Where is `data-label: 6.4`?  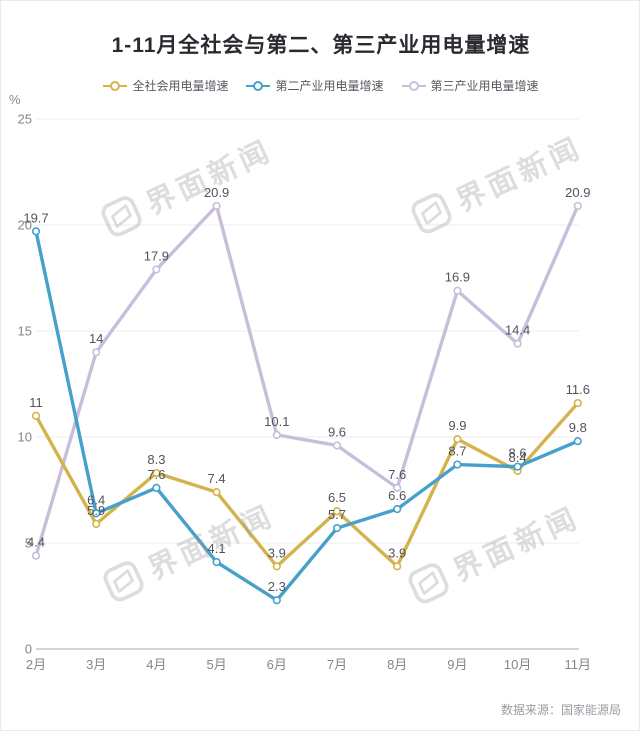
data-label: 6.4 is located at coordinates (96, 499).